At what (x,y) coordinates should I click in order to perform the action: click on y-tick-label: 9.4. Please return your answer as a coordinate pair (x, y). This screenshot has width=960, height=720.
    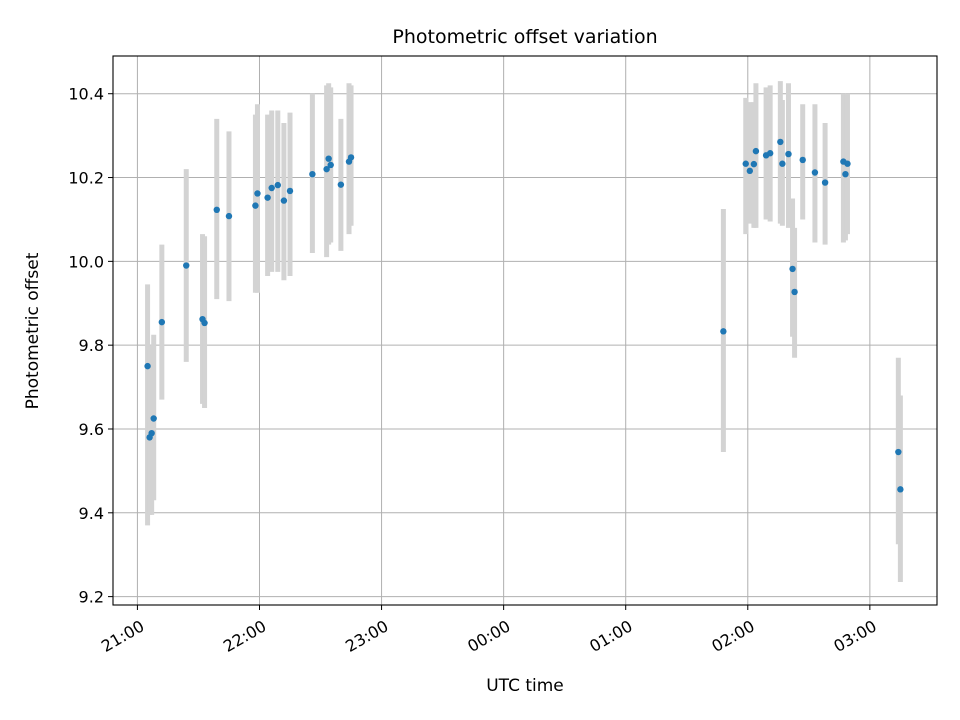
    Looking at the image, I should click on (91, 513).